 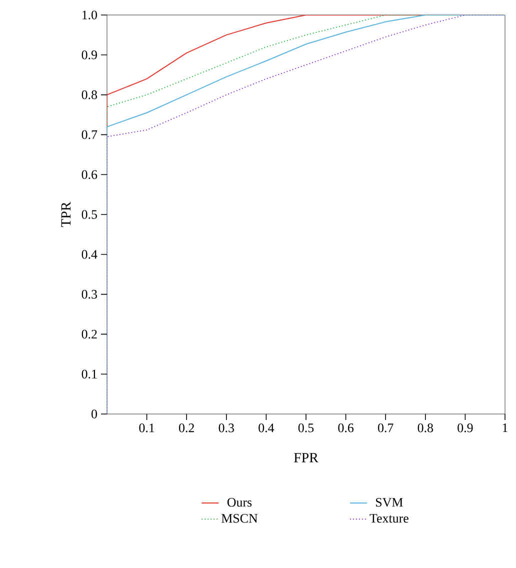 What do you see at coordinates (389, 502) in the screenshot?
I see `legend-label: SVM` at bounding box center [389, 502].